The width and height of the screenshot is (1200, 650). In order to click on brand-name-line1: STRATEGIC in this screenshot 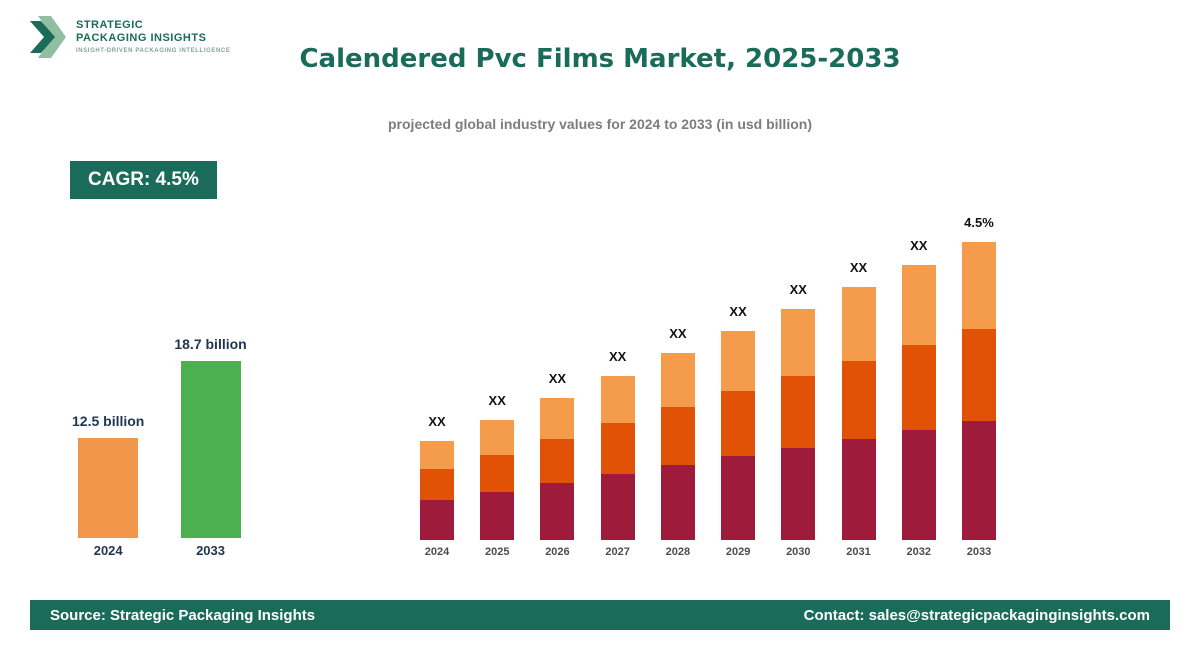, I will do `click(110, 24)`.